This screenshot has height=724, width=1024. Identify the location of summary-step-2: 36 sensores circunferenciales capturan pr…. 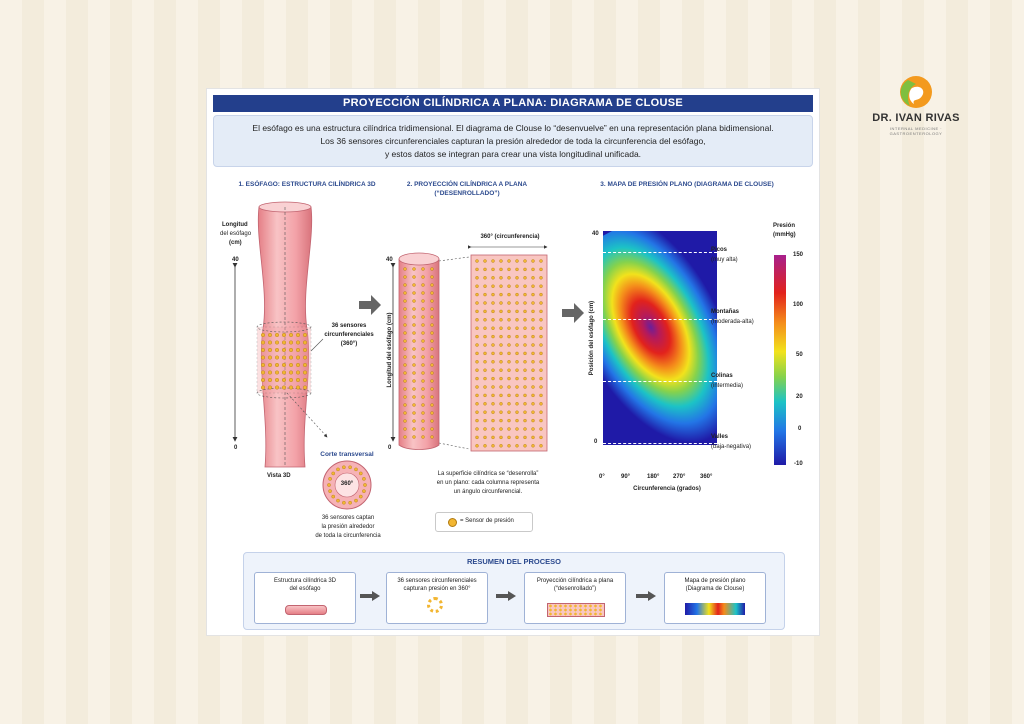
(437, 598).